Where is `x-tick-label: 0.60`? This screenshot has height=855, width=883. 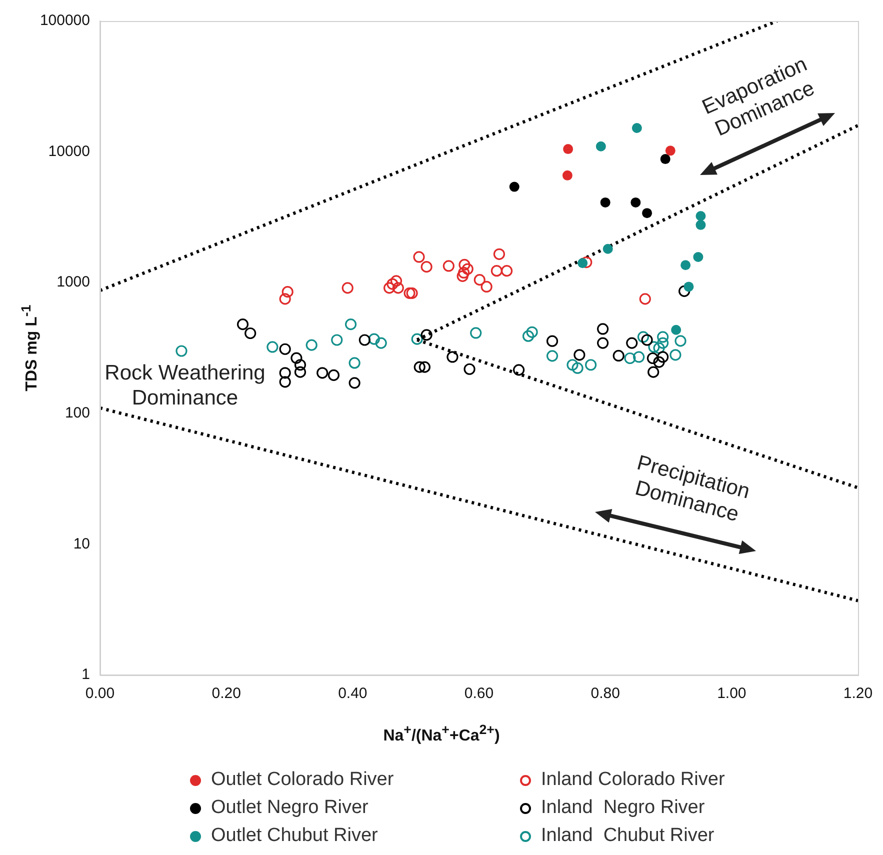
x-tick-label: 0.60 is located at coordinates (479, 693).